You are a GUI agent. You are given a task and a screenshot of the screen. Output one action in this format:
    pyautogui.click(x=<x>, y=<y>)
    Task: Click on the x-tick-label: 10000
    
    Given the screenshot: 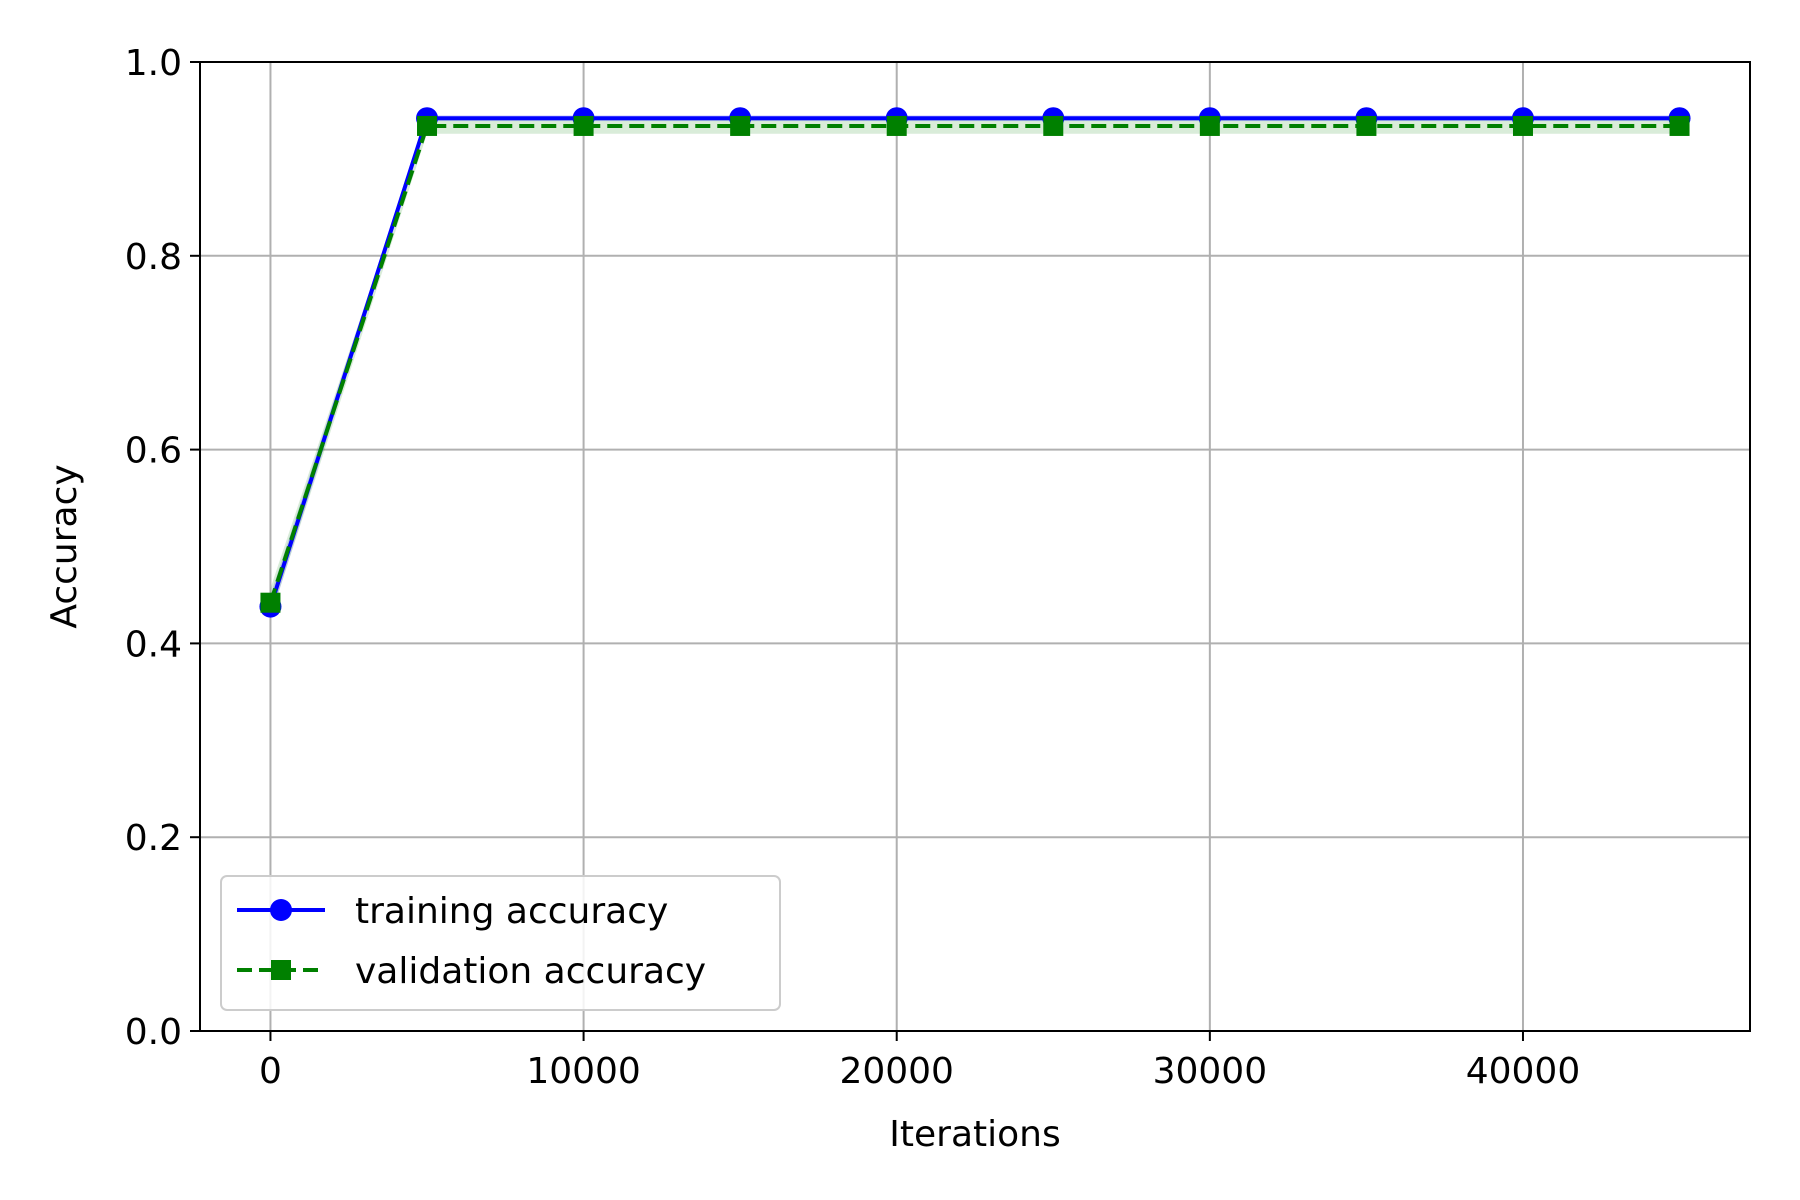 What is the action you would take?
    pyautogui.click(x=583, y=1071)
    